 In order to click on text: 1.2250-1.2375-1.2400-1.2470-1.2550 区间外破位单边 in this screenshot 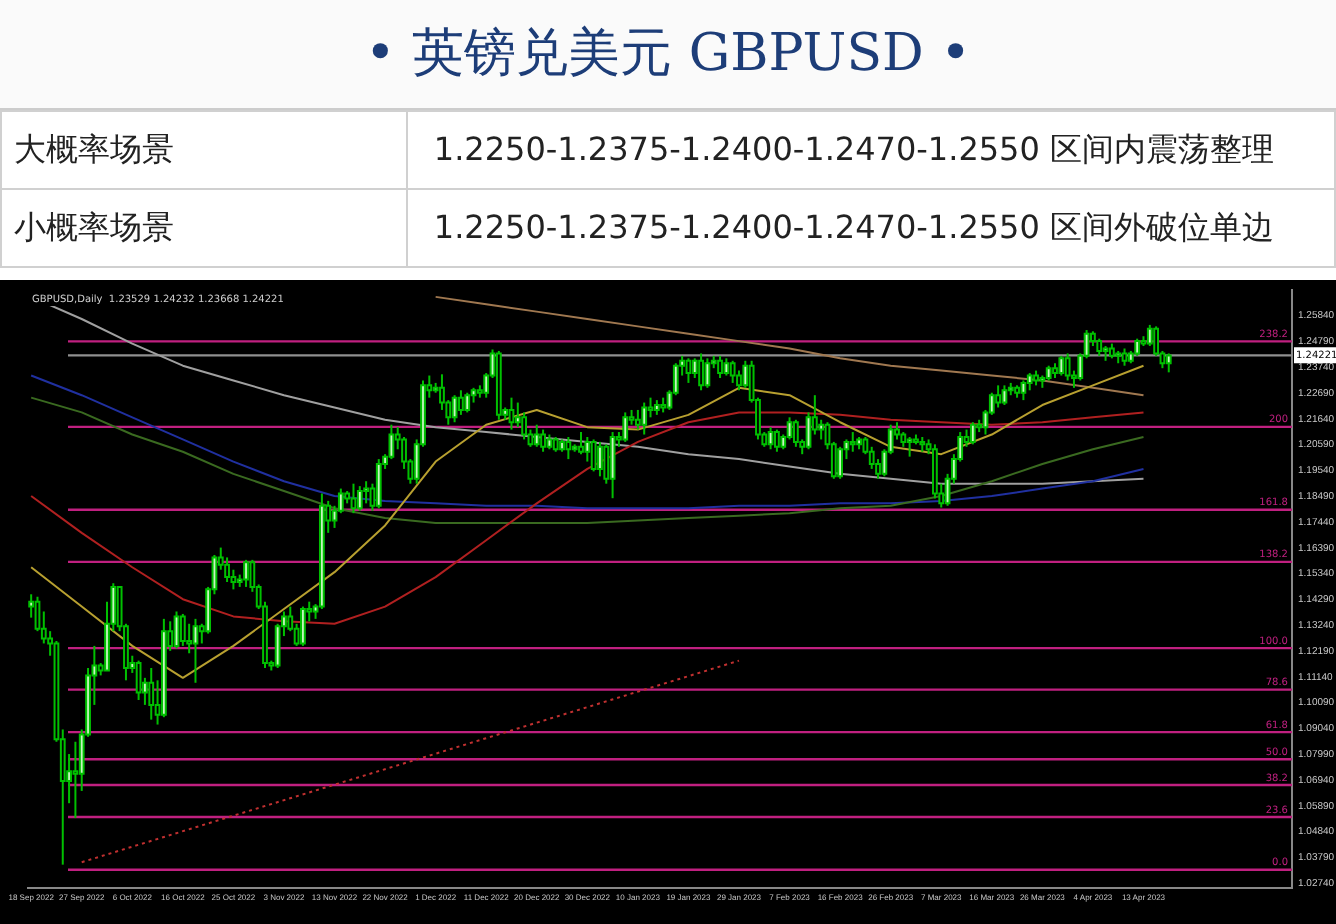, I will do `click(871, 228)`.